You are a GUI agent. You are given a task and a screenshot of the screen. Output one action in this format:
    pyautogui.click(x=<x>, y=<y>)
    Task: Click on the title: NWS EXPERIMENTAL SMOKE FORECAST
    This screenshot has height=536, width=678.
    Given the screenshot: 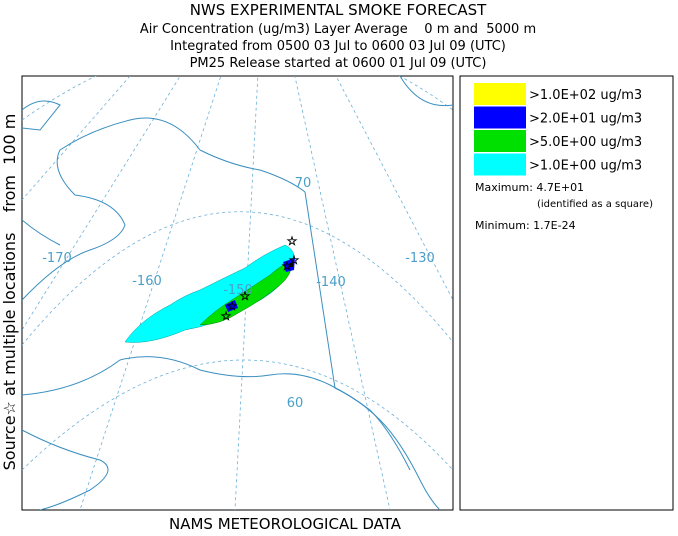 What is the action you would take?
    pyautogui.click(x=338, y=10)
    